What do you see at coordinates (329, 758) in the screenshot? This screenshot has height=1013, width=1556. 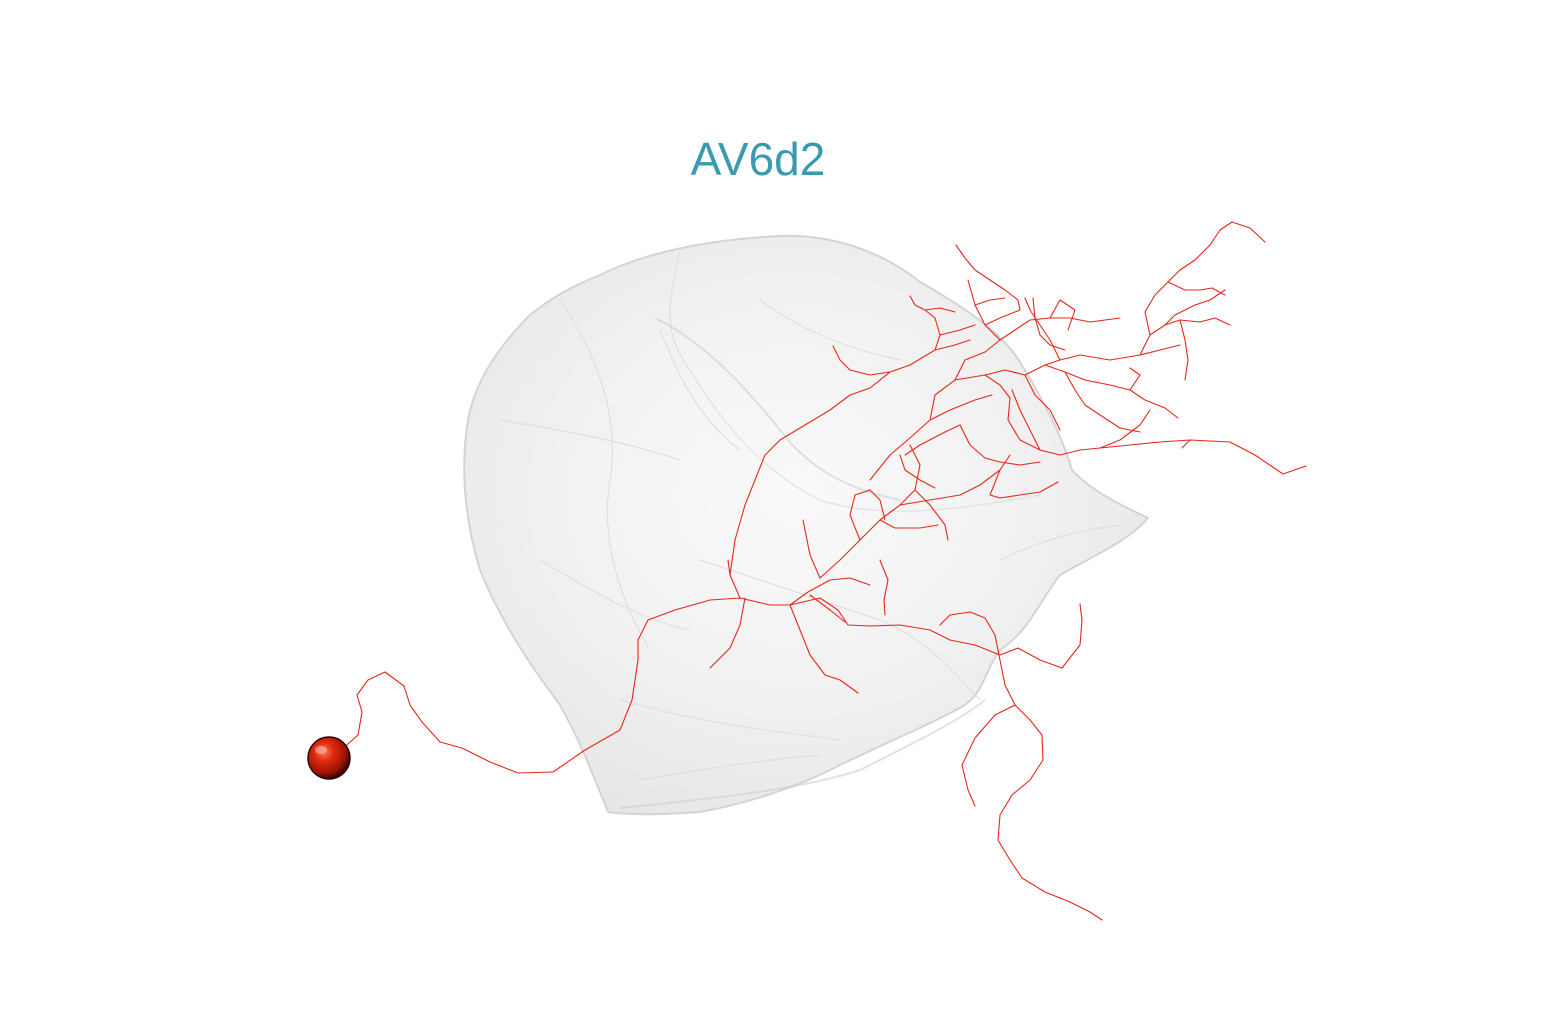 I see `soma-sphere` at bounding box center [329, 758].